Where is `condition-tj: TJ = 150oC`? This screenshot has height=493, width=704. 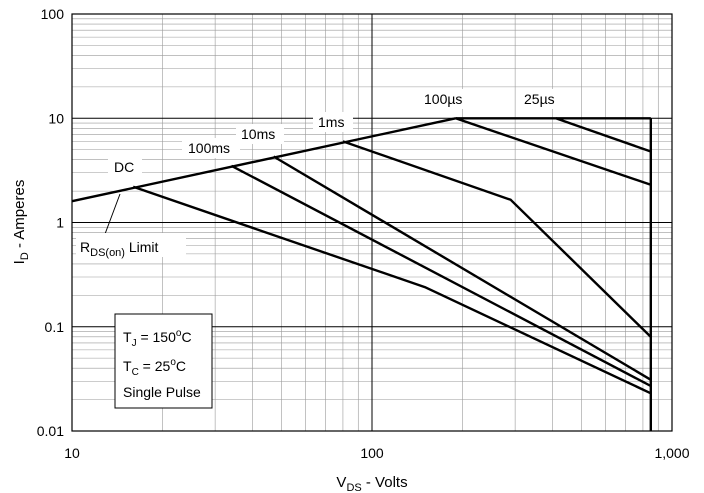 condition-tj: TJ = 150oC is located at coordinates (157, 338).